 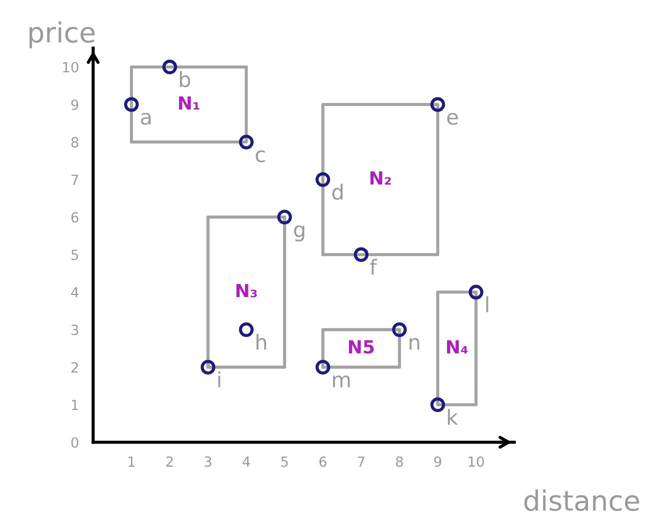 I want to click on y-tick-label: 8, so click(x=74, y=142).